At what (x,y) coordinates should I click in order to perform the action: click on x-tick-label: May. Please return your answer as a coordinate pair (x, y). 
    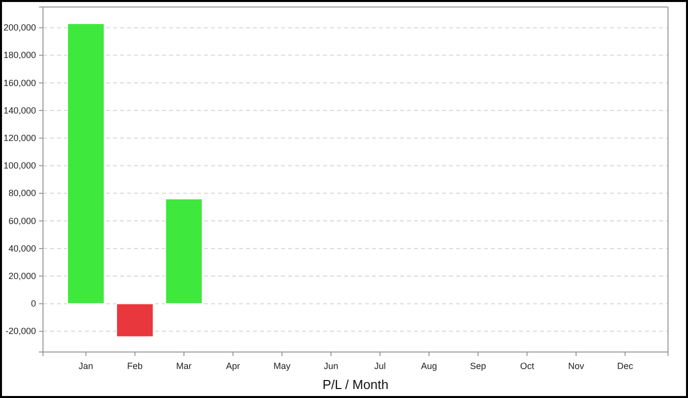
    Looking at the image, I should click on (282, 365).